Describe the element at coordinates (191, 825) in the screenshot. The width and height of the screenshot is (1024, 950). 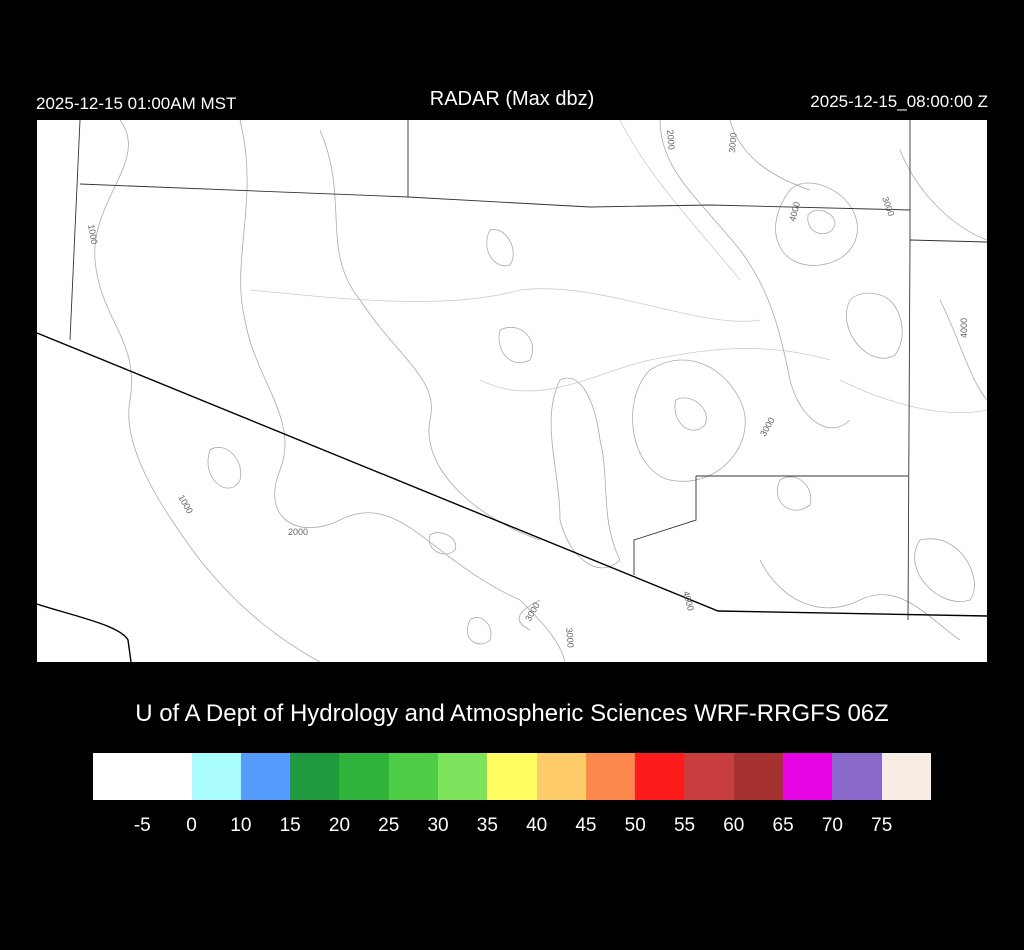
I see `colorbar-tick-label: 0` at that location.